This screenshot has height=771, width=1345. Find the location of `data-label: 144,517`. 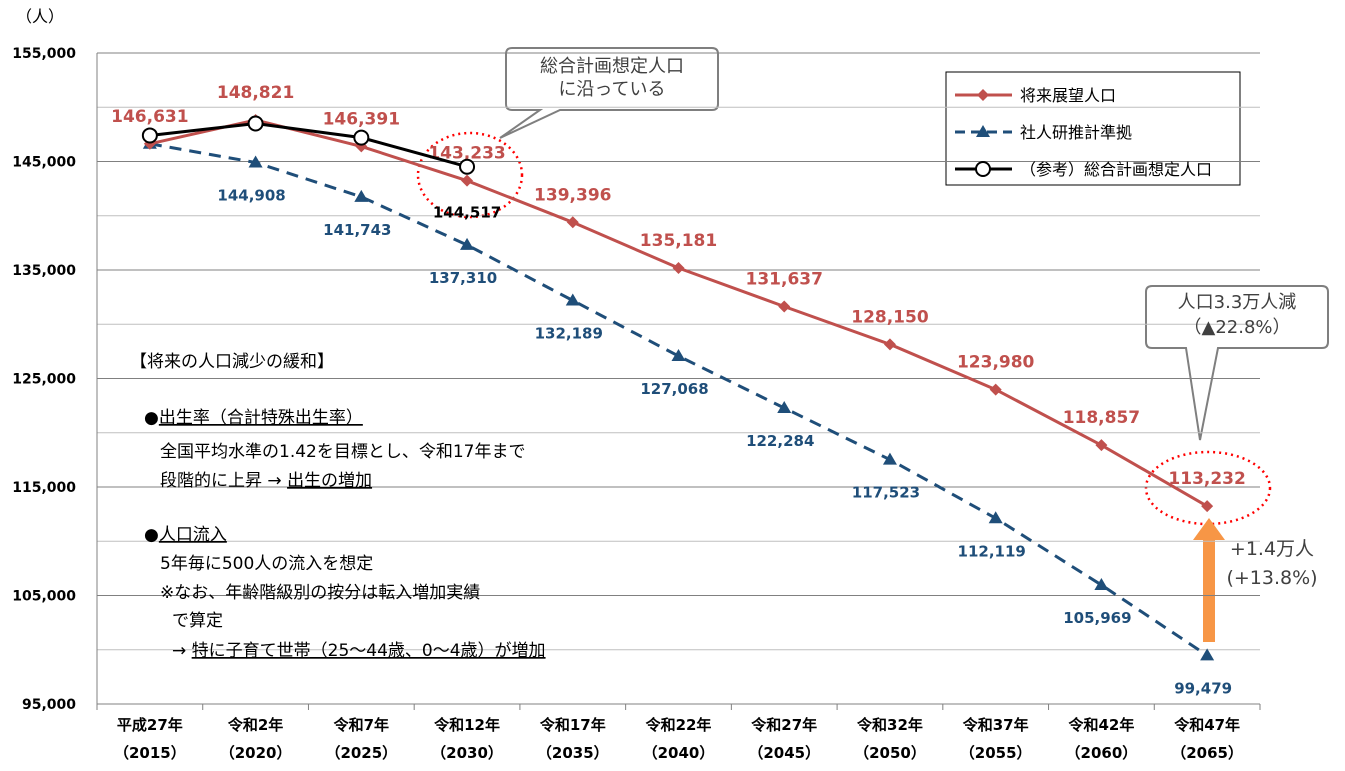

data-label: 144,517 is located at coordinates (467, 213).